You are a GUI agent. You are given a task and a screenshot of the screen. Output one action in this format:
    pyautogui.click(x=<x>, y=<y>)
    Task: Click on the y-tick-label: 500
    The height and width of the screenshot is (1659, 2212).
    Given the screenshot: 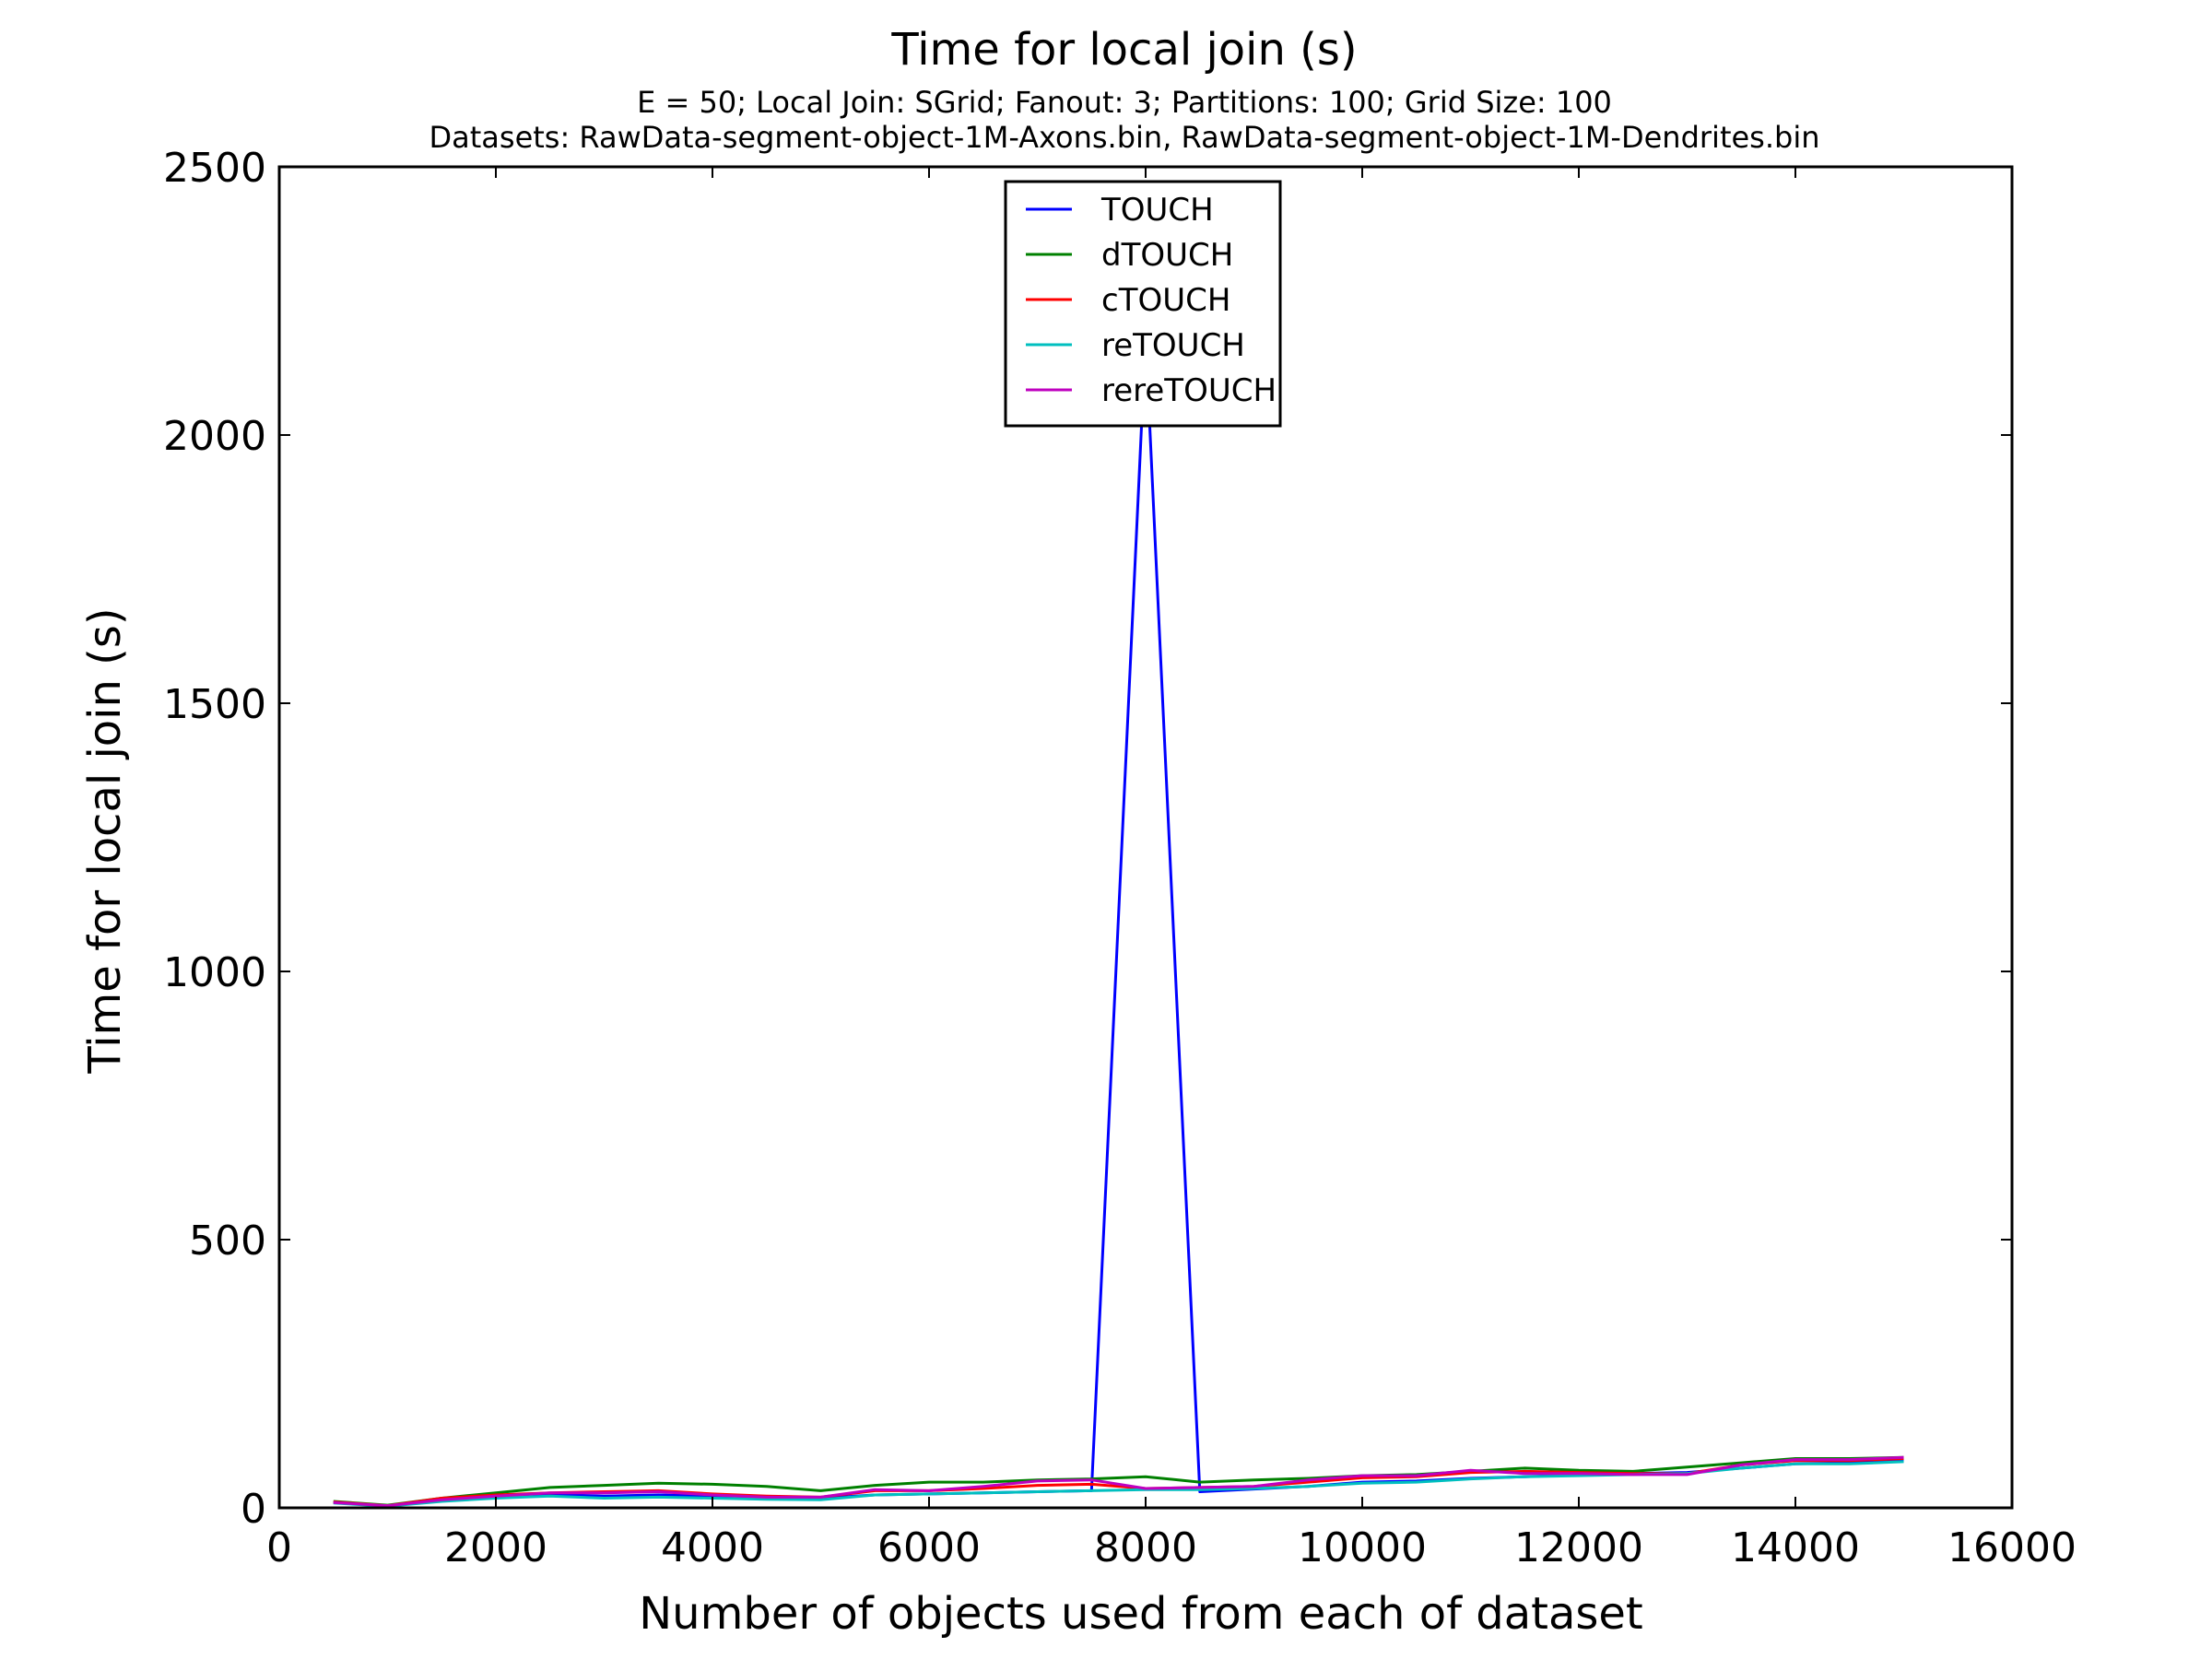 What is the action you would take?
    pyautogui.click(x=227, y=1241)
    